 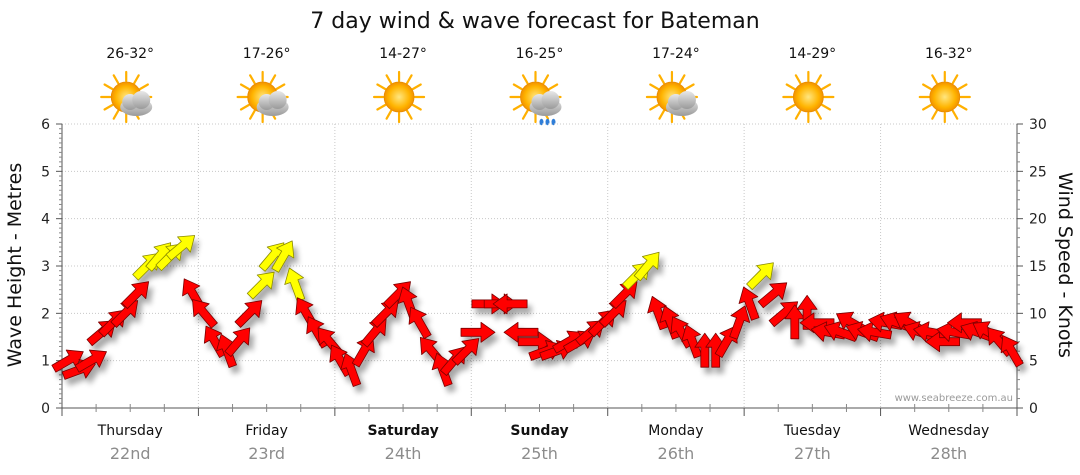 I want to click on right-axis-label: Wind Speed - Knots, so click(x=1065, y=265).